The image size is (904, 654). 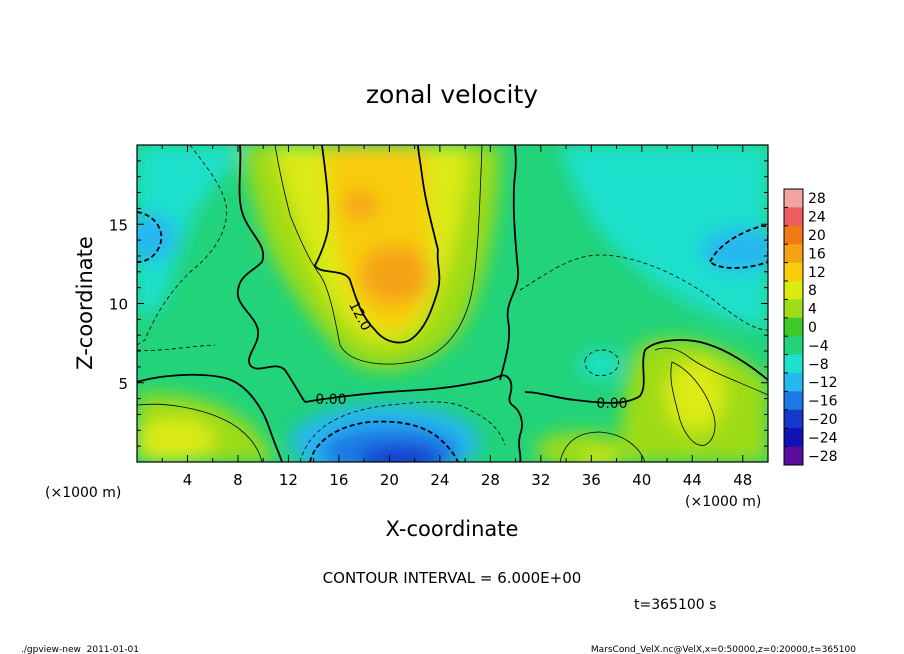 I want to click on contour-neg12-left, so click(x=150, y=237).